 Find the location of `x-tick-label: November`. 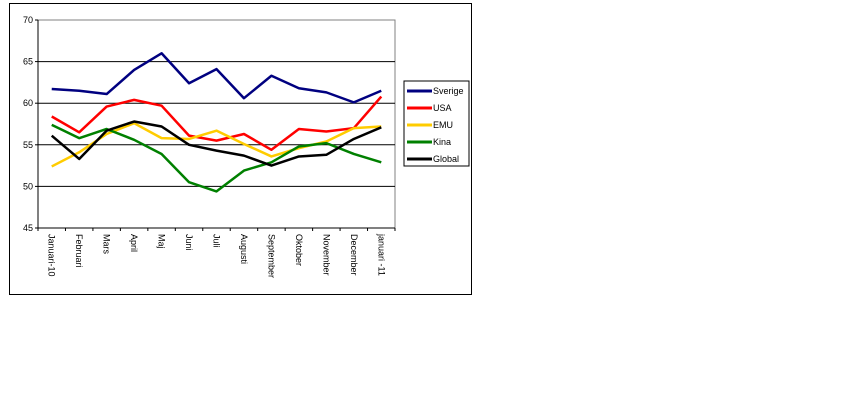

x-tick-label: November is located at coordinates (326, 255).